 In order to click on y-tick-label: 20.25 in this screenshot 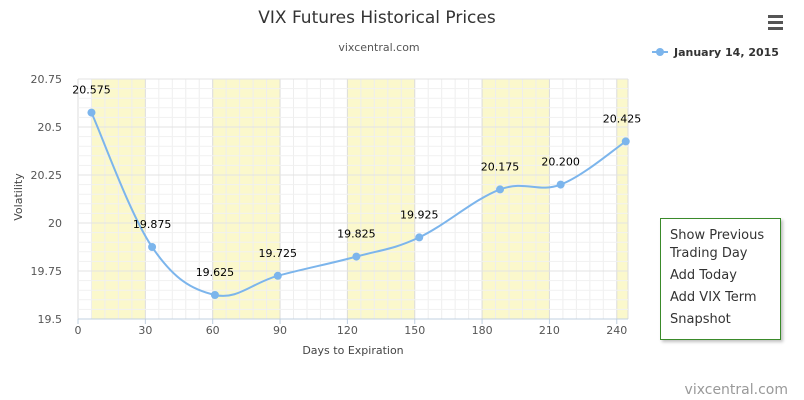, I will do `click(47, 175)`.